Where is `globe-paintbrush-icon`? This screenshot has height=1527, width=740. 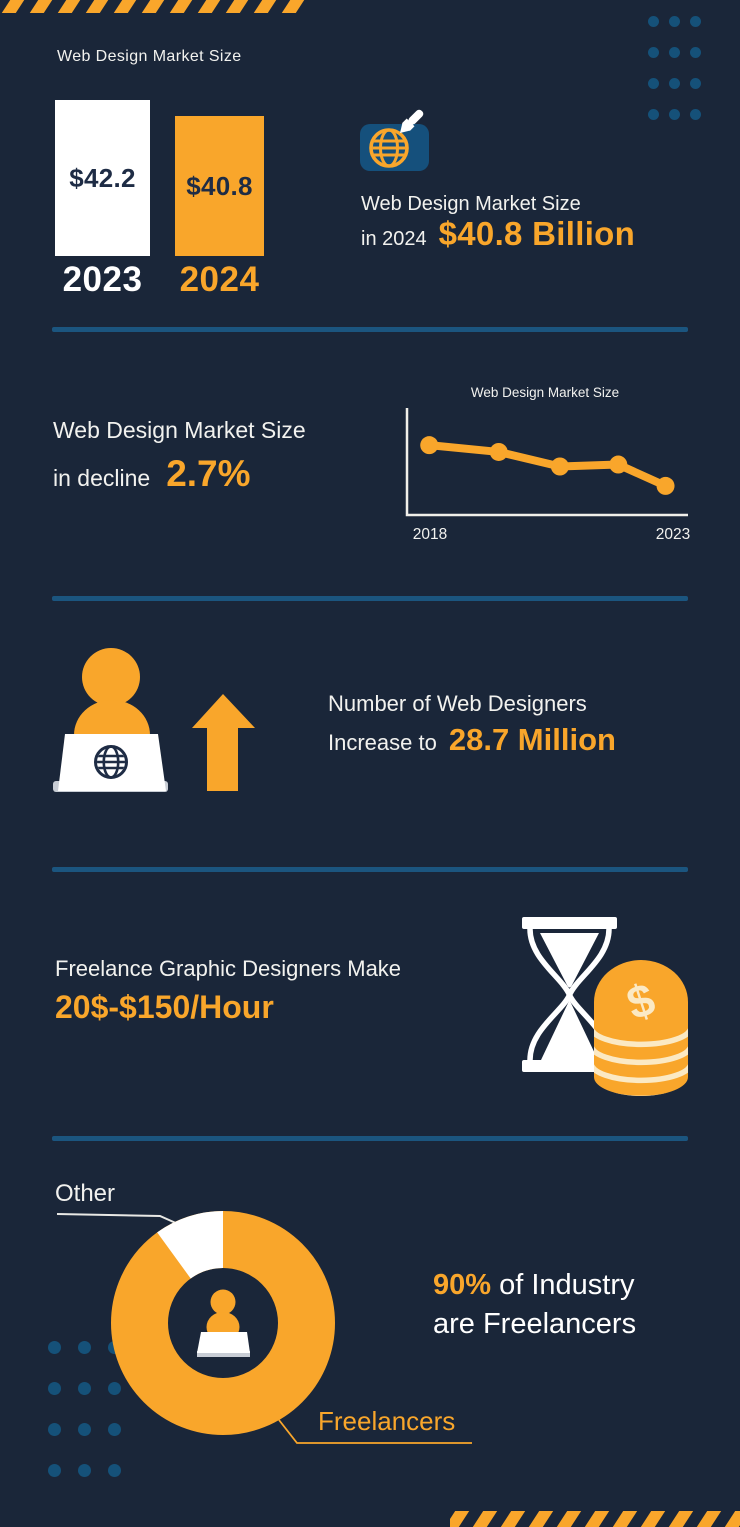 globe-paintbrush-icon is located at coordinates (394, 140).